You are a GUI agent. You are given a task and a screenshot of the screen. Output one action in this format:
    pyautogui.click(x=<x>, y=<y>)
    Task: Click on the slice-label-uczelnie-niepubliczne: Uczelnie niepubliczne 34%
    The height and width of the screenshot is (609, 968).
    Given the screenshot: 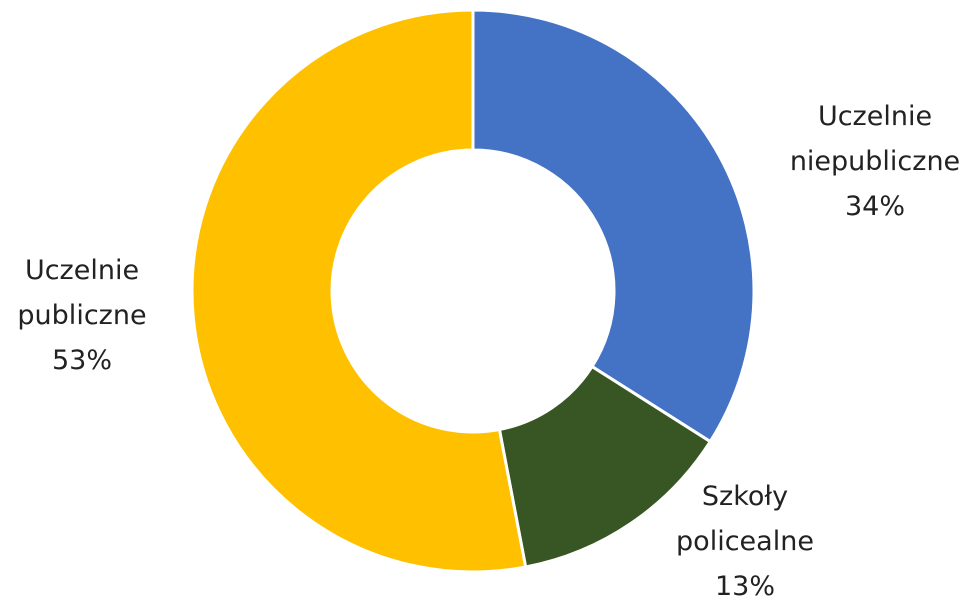 What is the action you would take?
    pyautogui.click(x=864, y=161)
    